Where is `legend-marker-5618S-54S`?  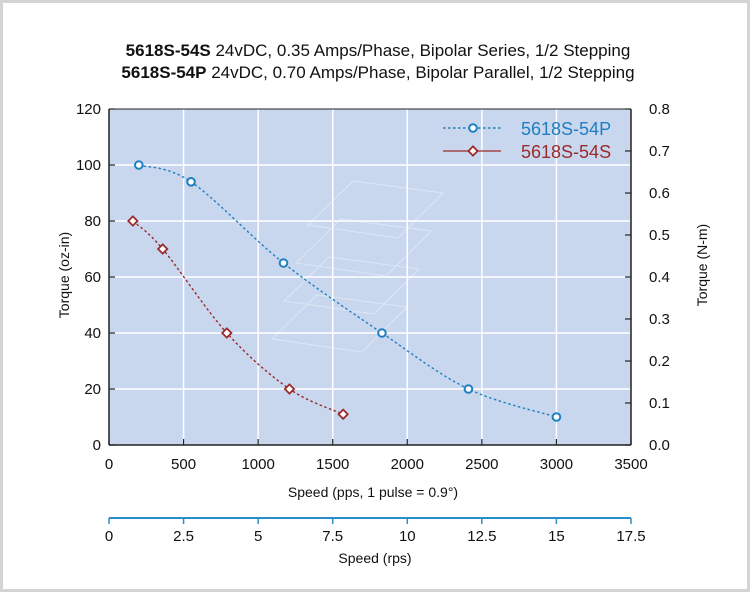
legend-marker-5618S-54S is located at coordinates (473, 151).